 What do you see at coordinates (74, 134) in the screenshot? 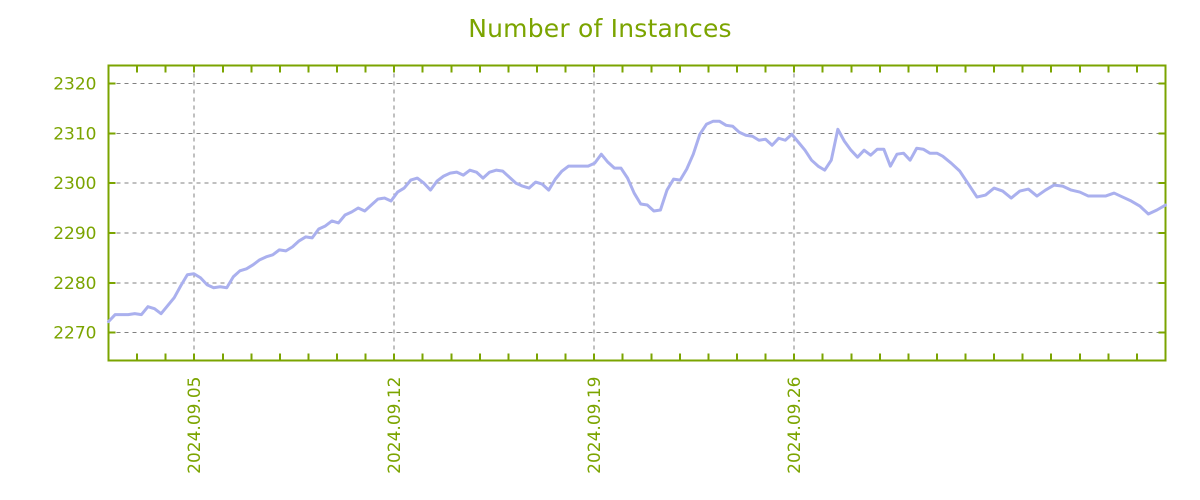
I see `y-axis-tick-label: 2310` at bounding box center [74, 134].